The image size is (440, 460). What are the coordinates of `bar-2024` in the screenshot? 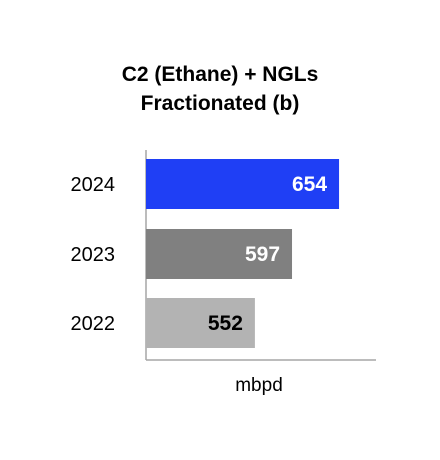 It's located at (243, 184).